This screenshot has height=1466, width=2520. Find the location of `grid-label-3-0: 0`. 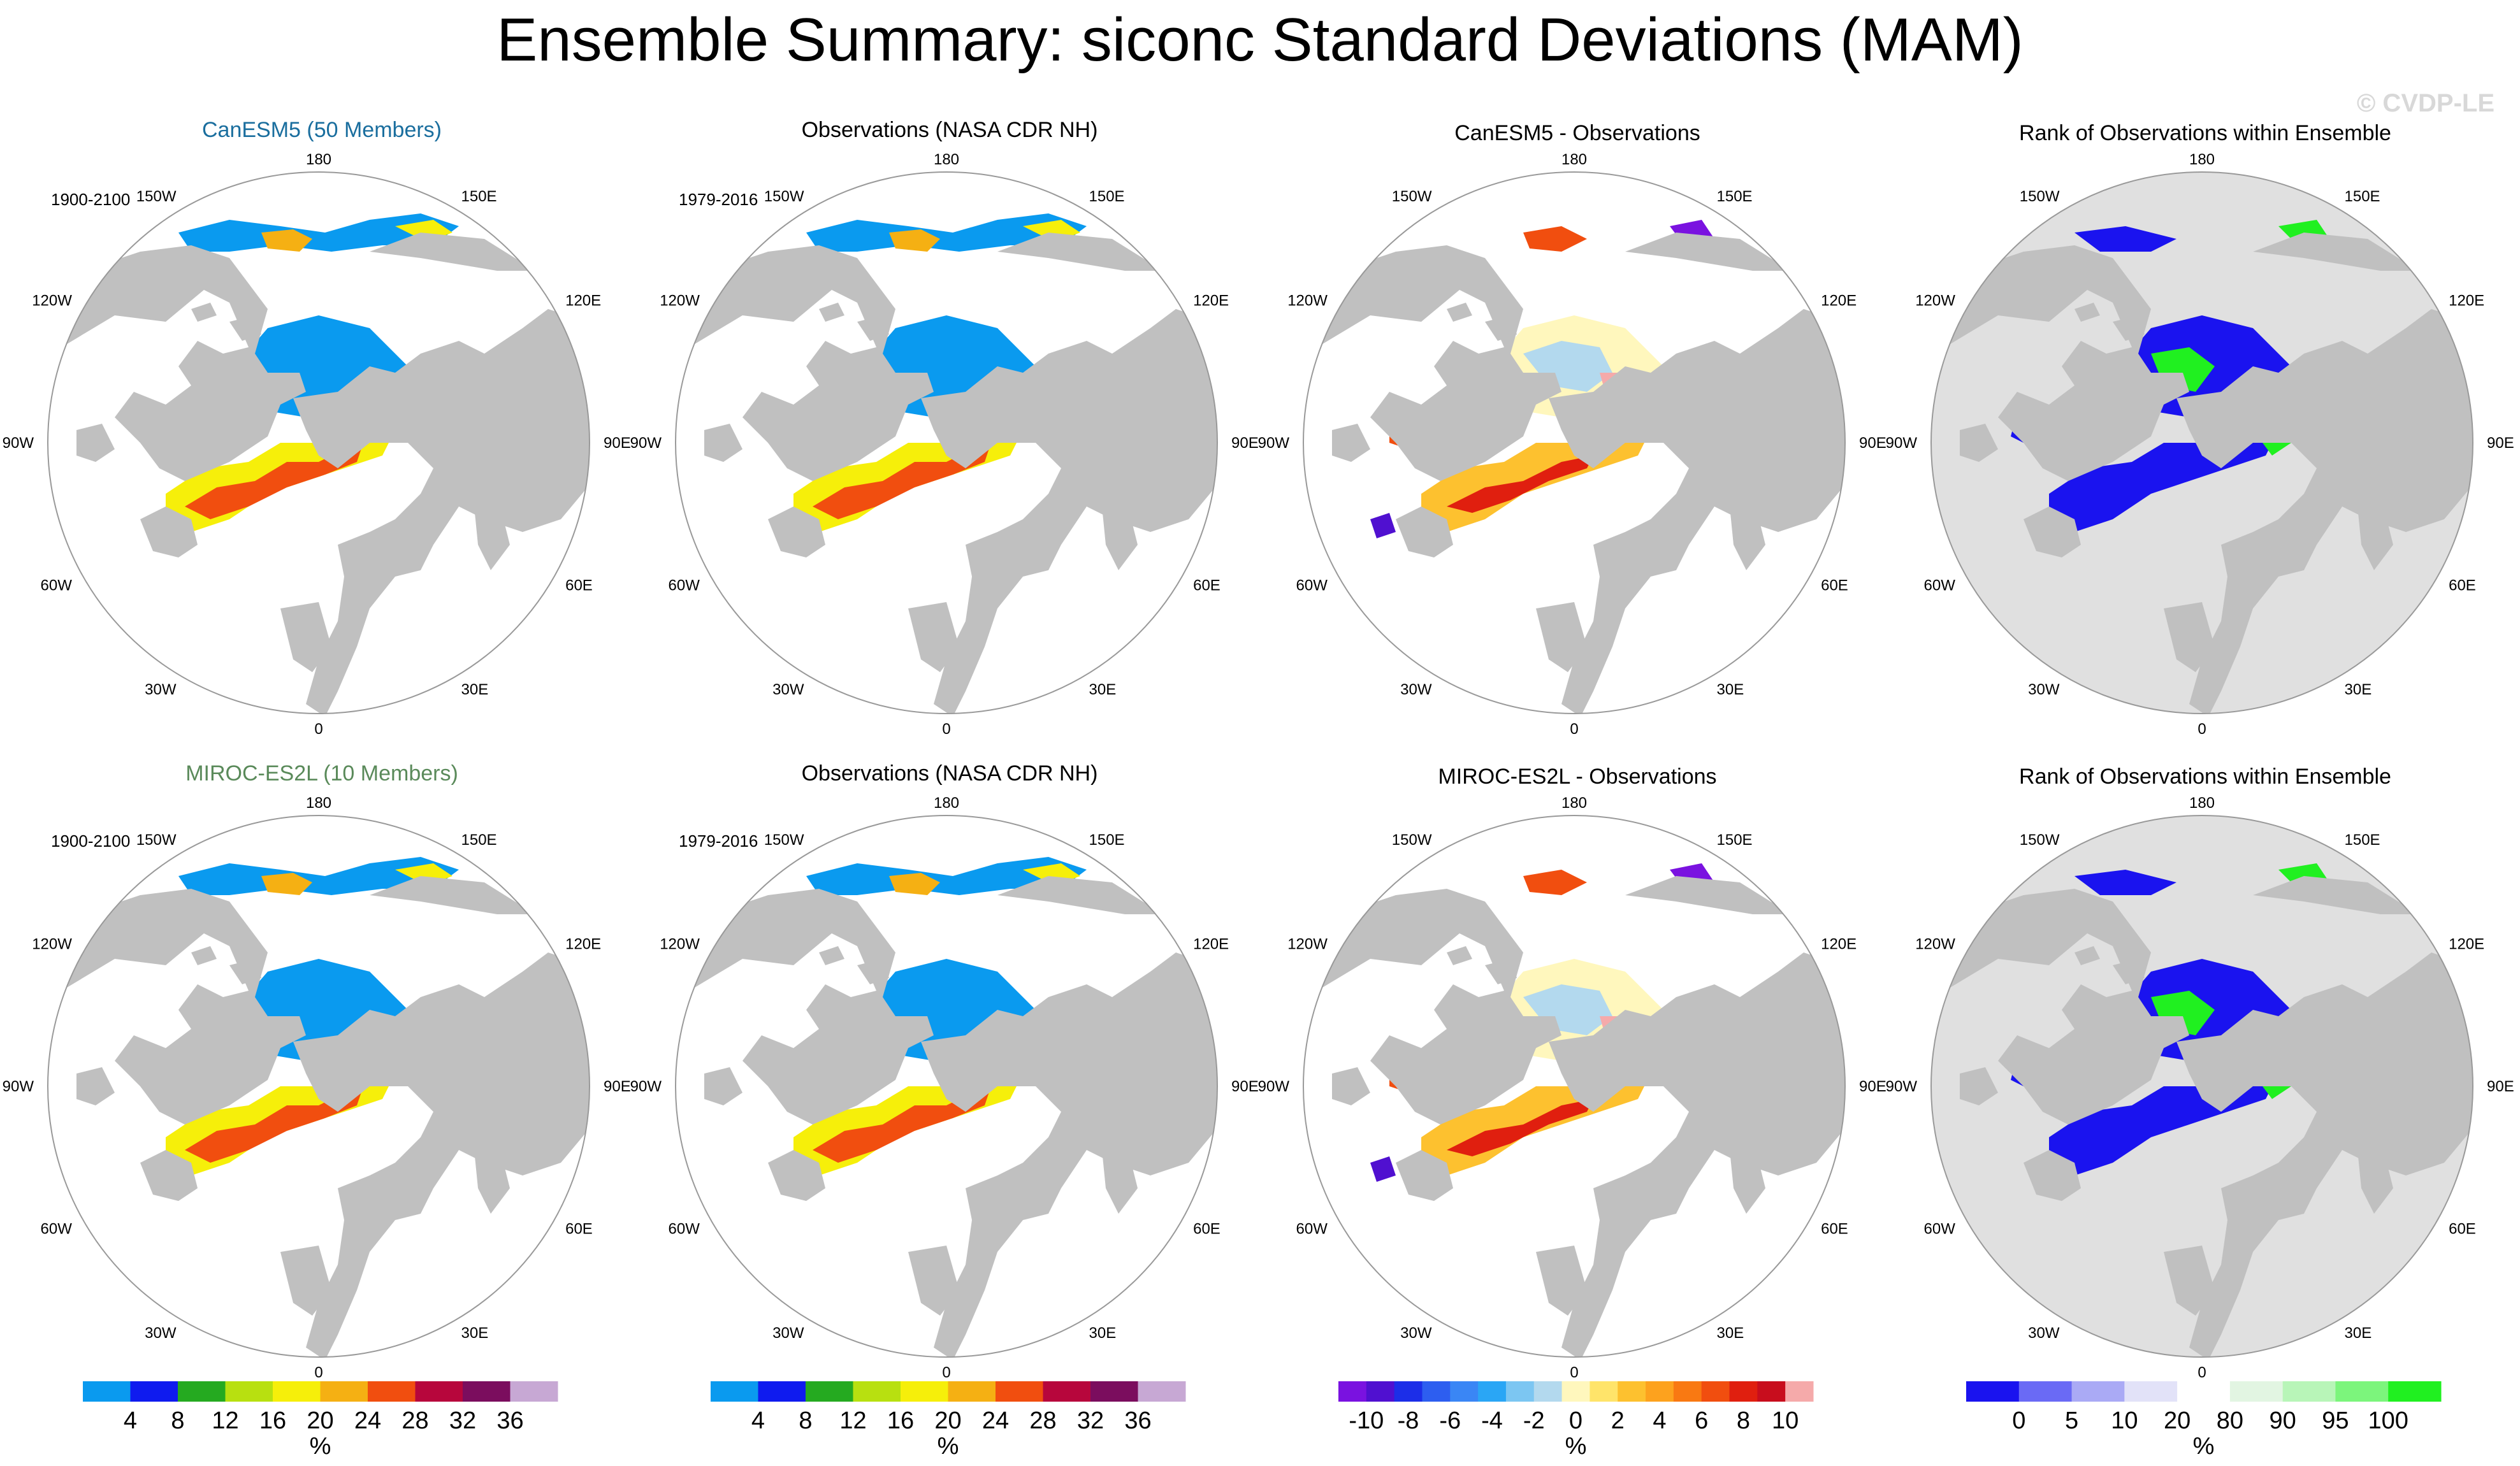

grid-label-3-0: 0 is located at coordinates (1574, 729).